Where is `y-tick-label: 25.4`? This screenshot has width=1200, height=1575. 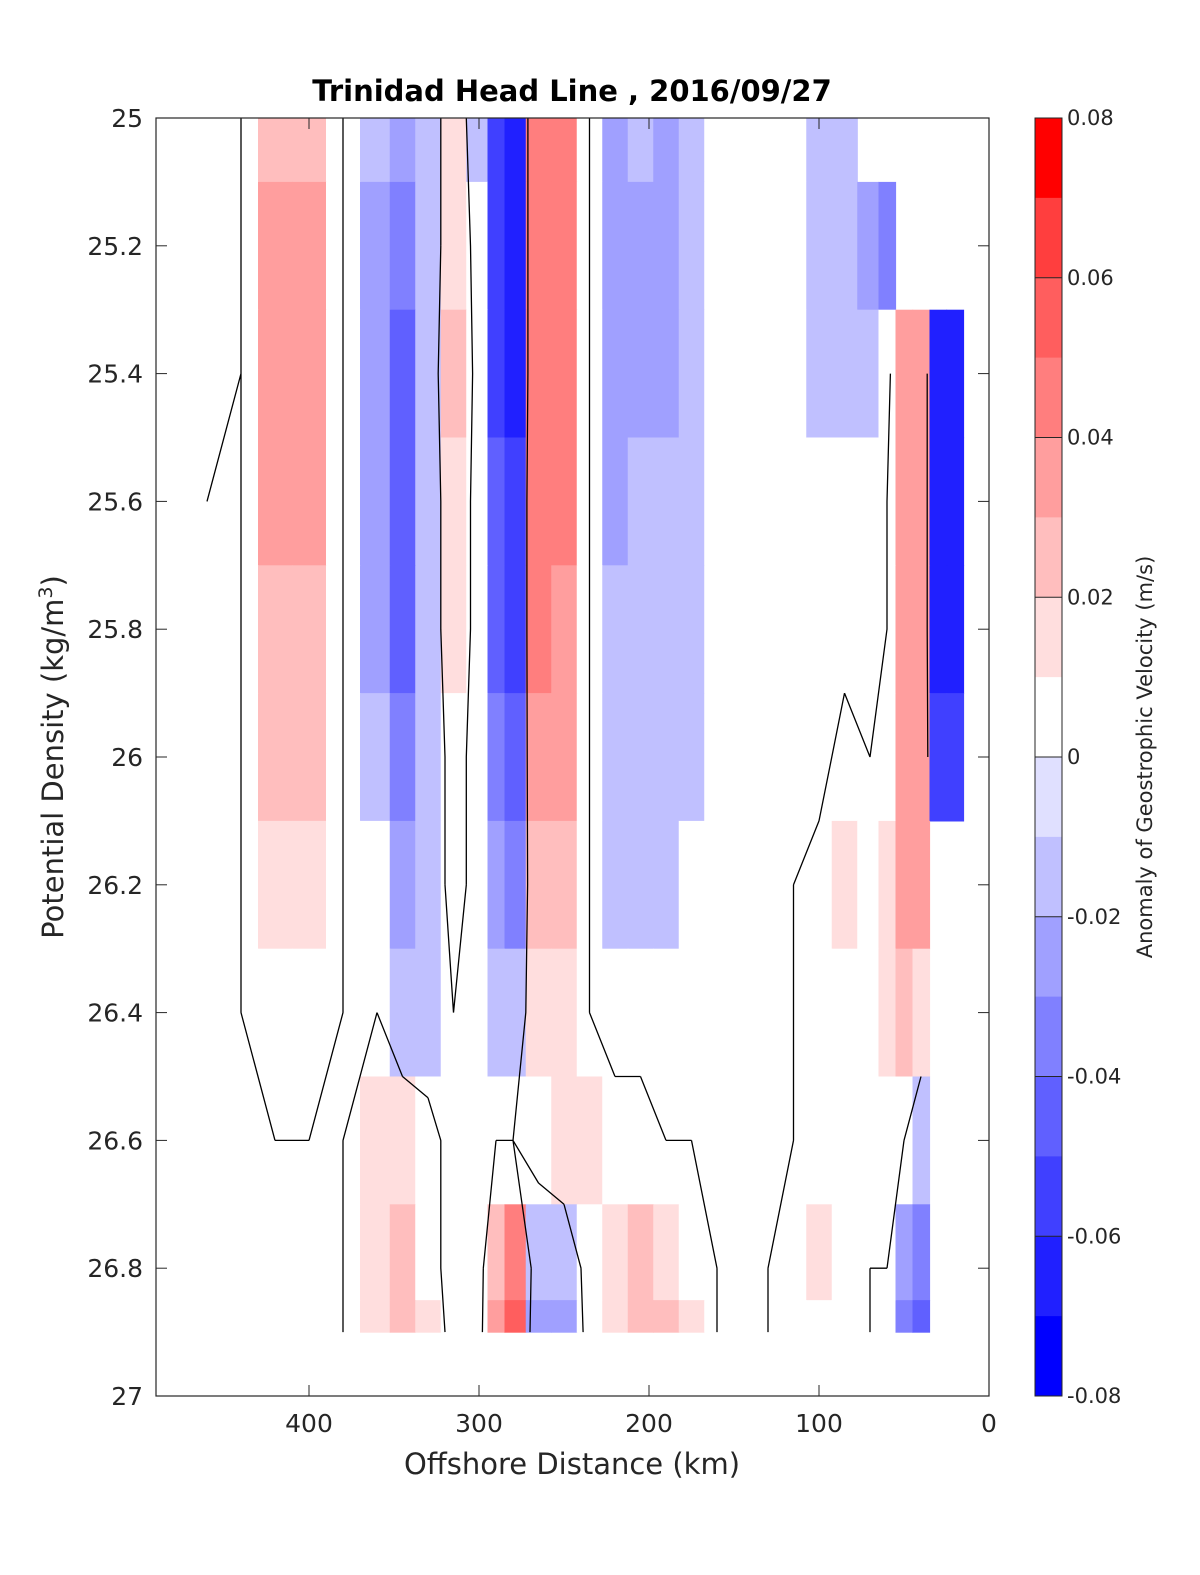 y-tick-label: 25.4 is located at coordinates (115, 374).